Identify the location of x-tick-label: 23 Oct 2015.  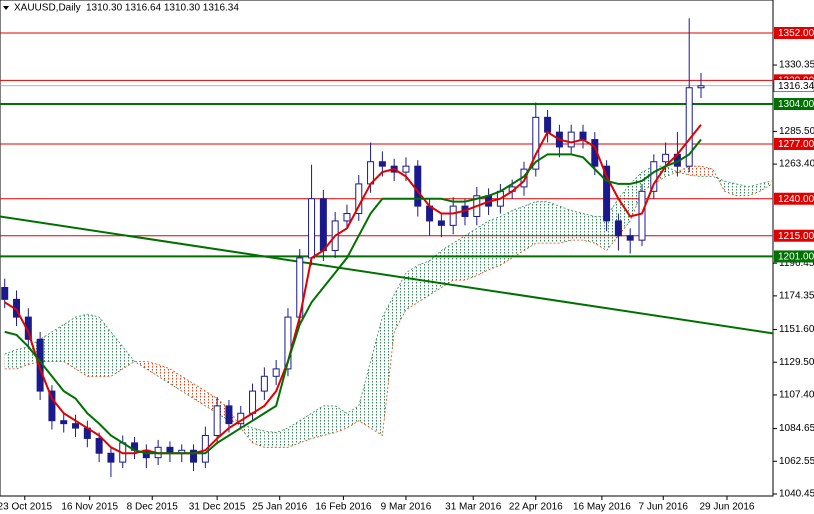
(26, 507).